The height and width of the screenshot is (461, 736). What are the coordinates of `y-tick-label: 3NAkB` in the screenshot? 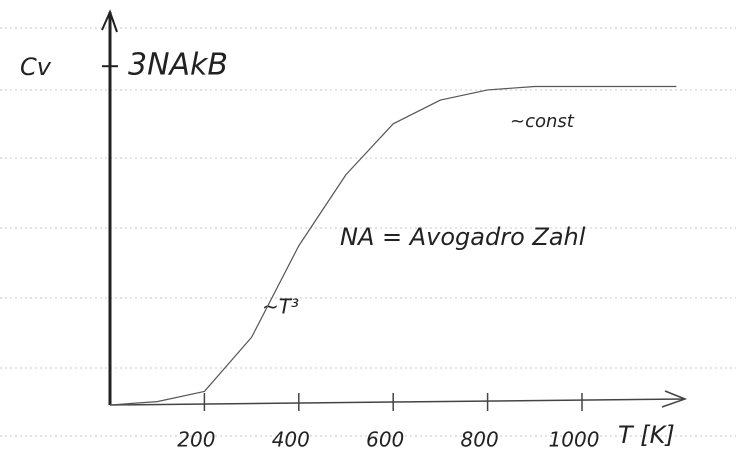 It's located at (178, 65).